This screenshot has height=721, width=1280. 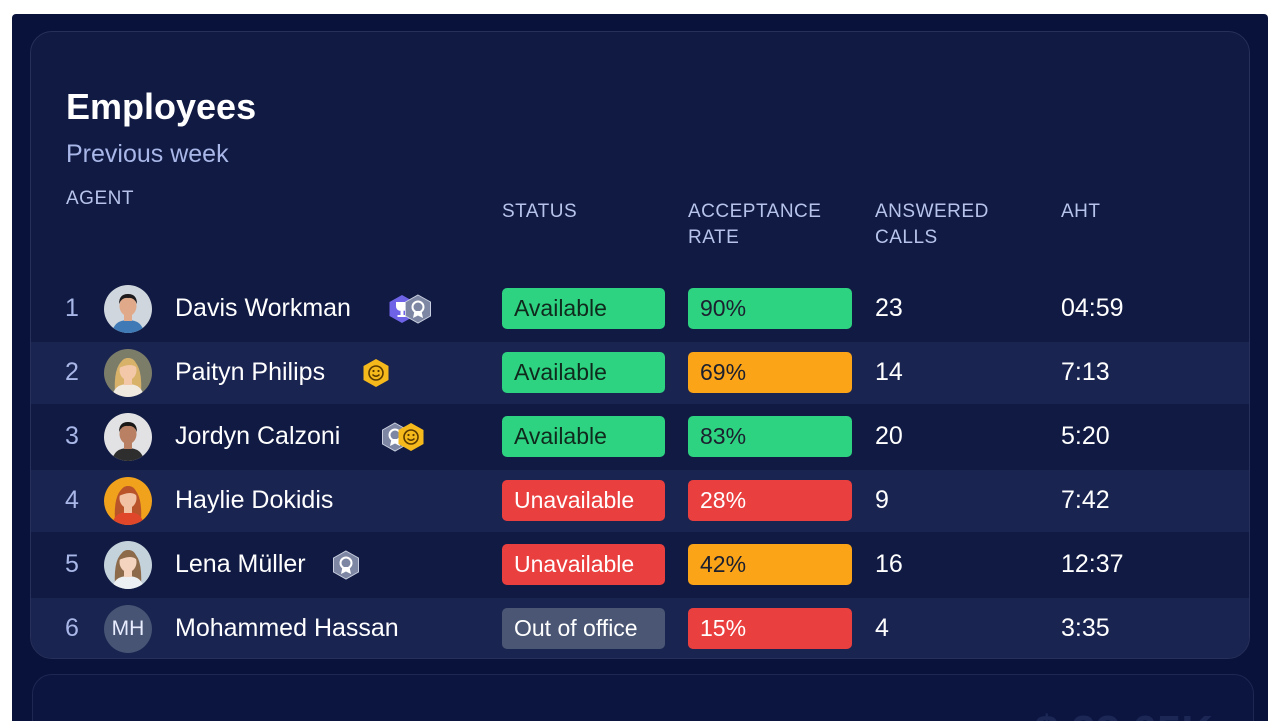 What do you see at coordinates (100, 198) in the screenshot?
I see `column-header-agent: AGENT` at bounding box center [100, 198].